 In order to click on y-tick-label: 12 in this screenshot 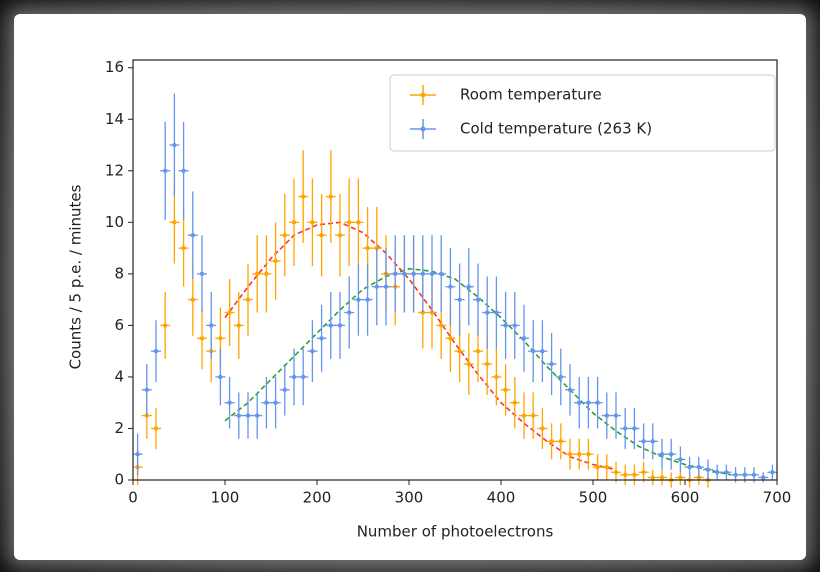, I will do `click(114, 170)`.